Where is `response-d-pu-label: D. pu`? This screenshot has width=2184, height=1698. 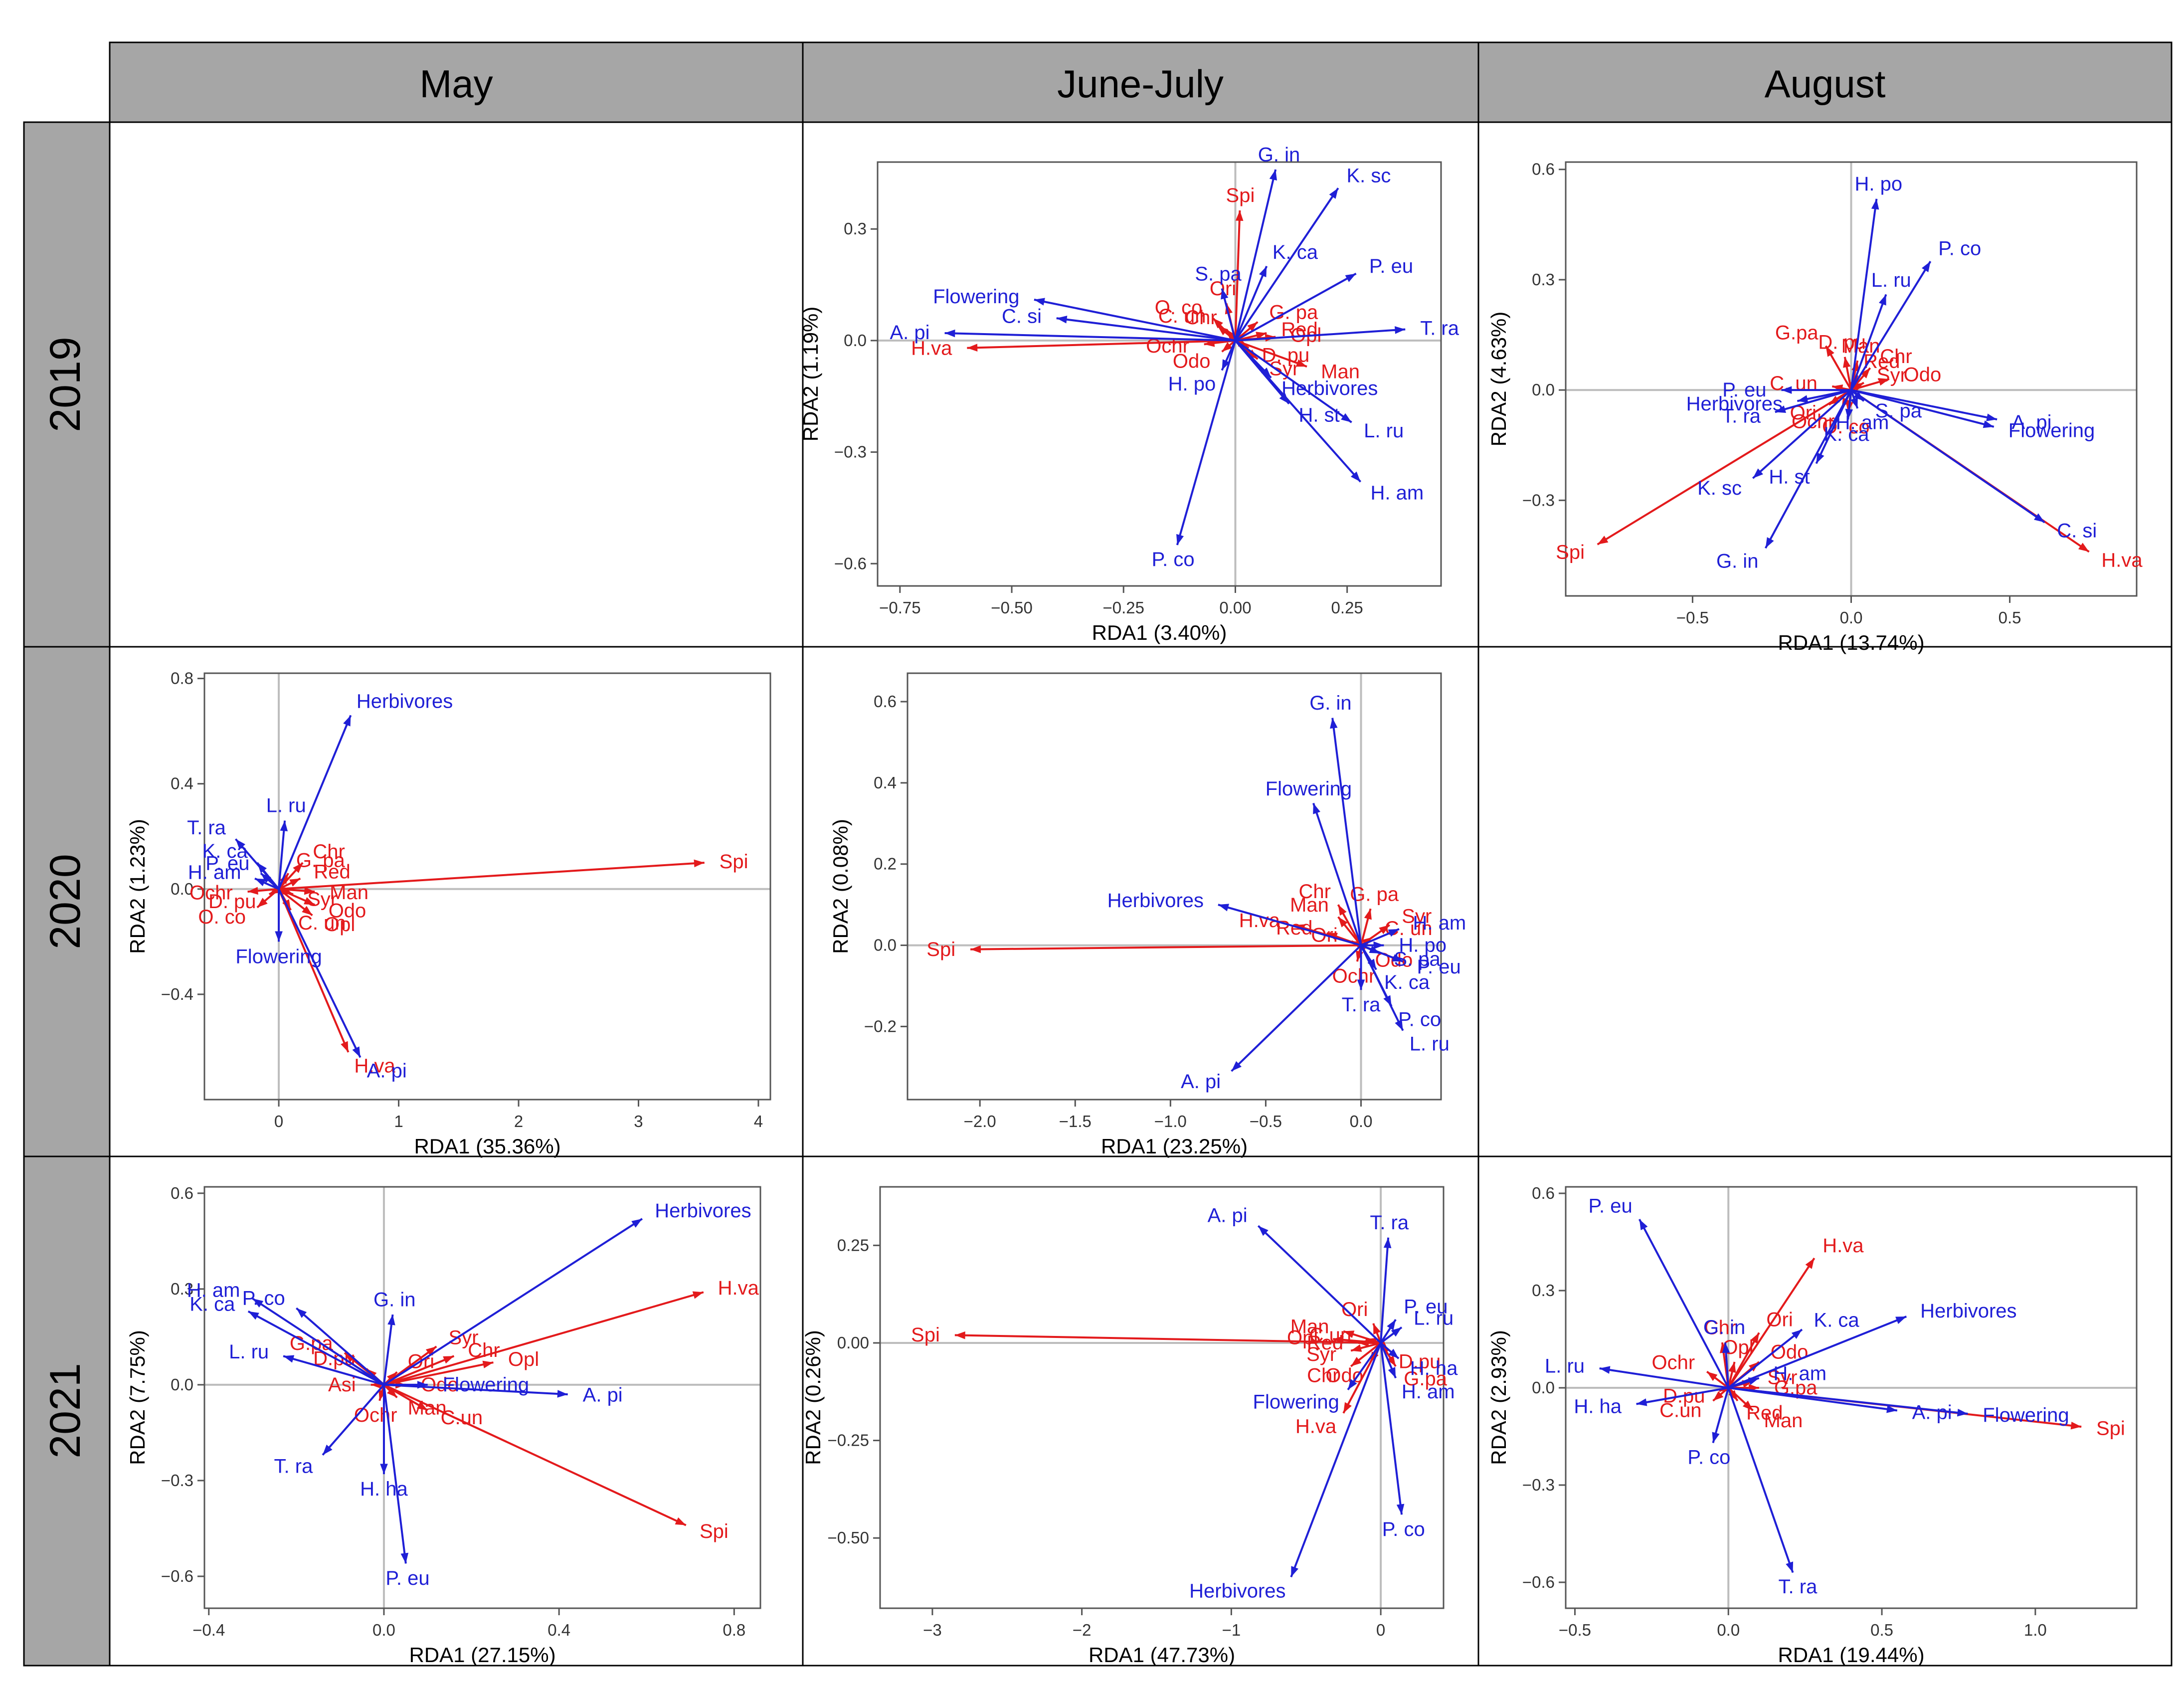
response-d-pu-label: D. pu is located at coordinates (232, 902).